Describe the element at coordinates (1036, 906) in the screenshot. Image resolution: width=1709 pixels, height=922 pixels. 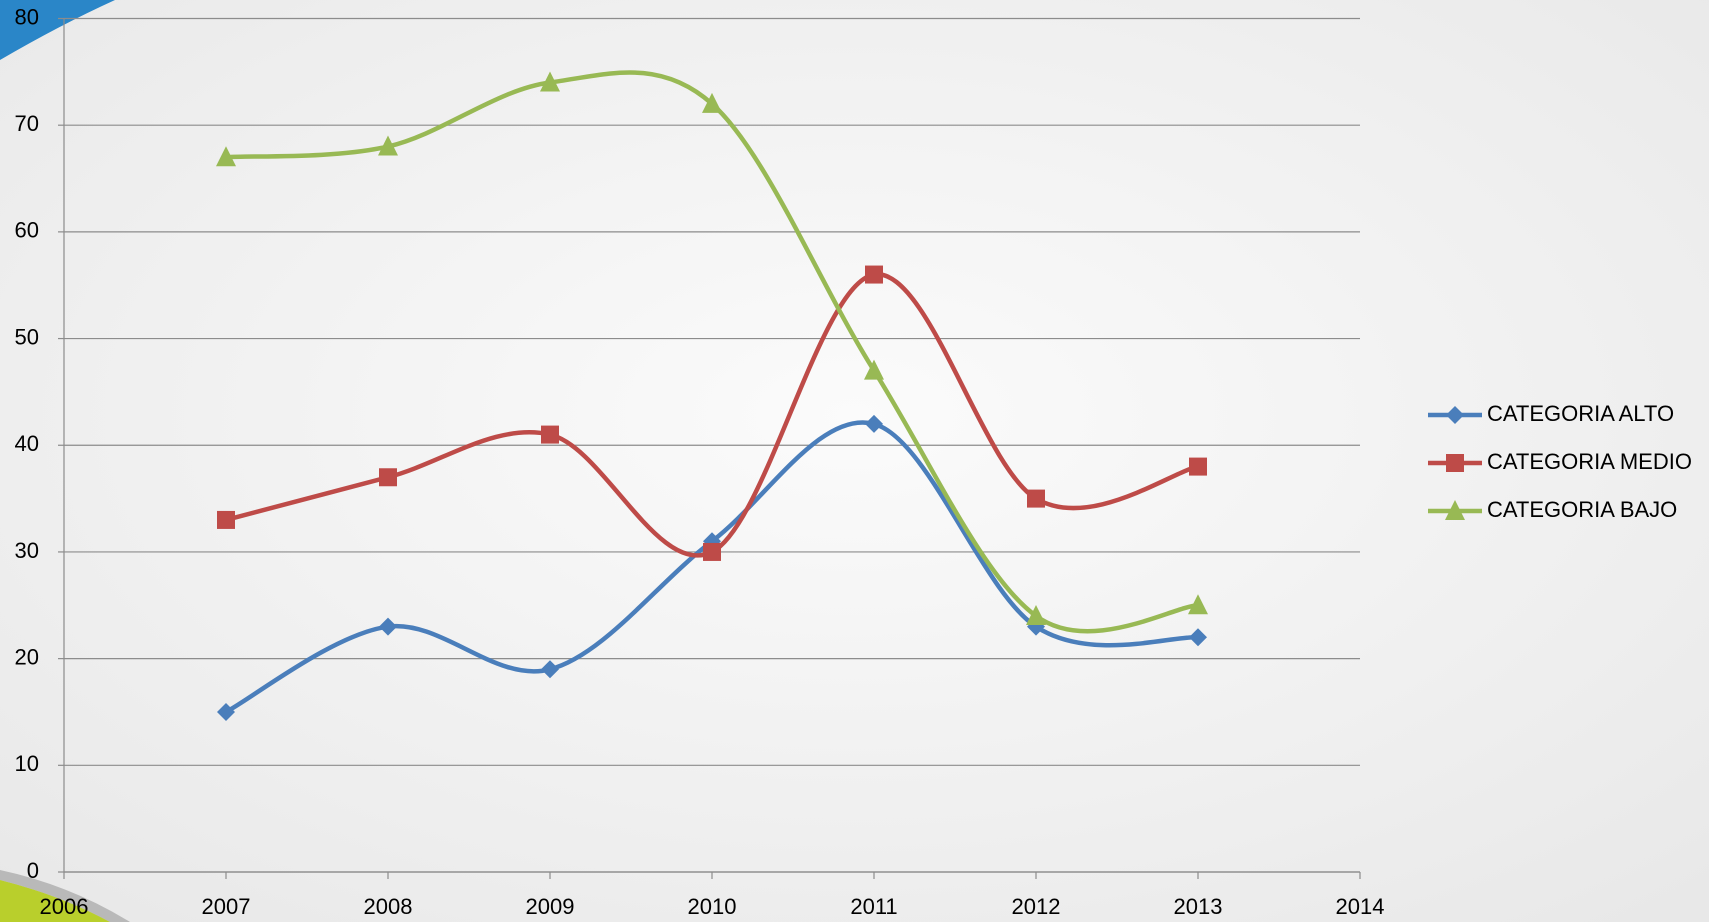
I see `x-tick-label: 2012` at that location.